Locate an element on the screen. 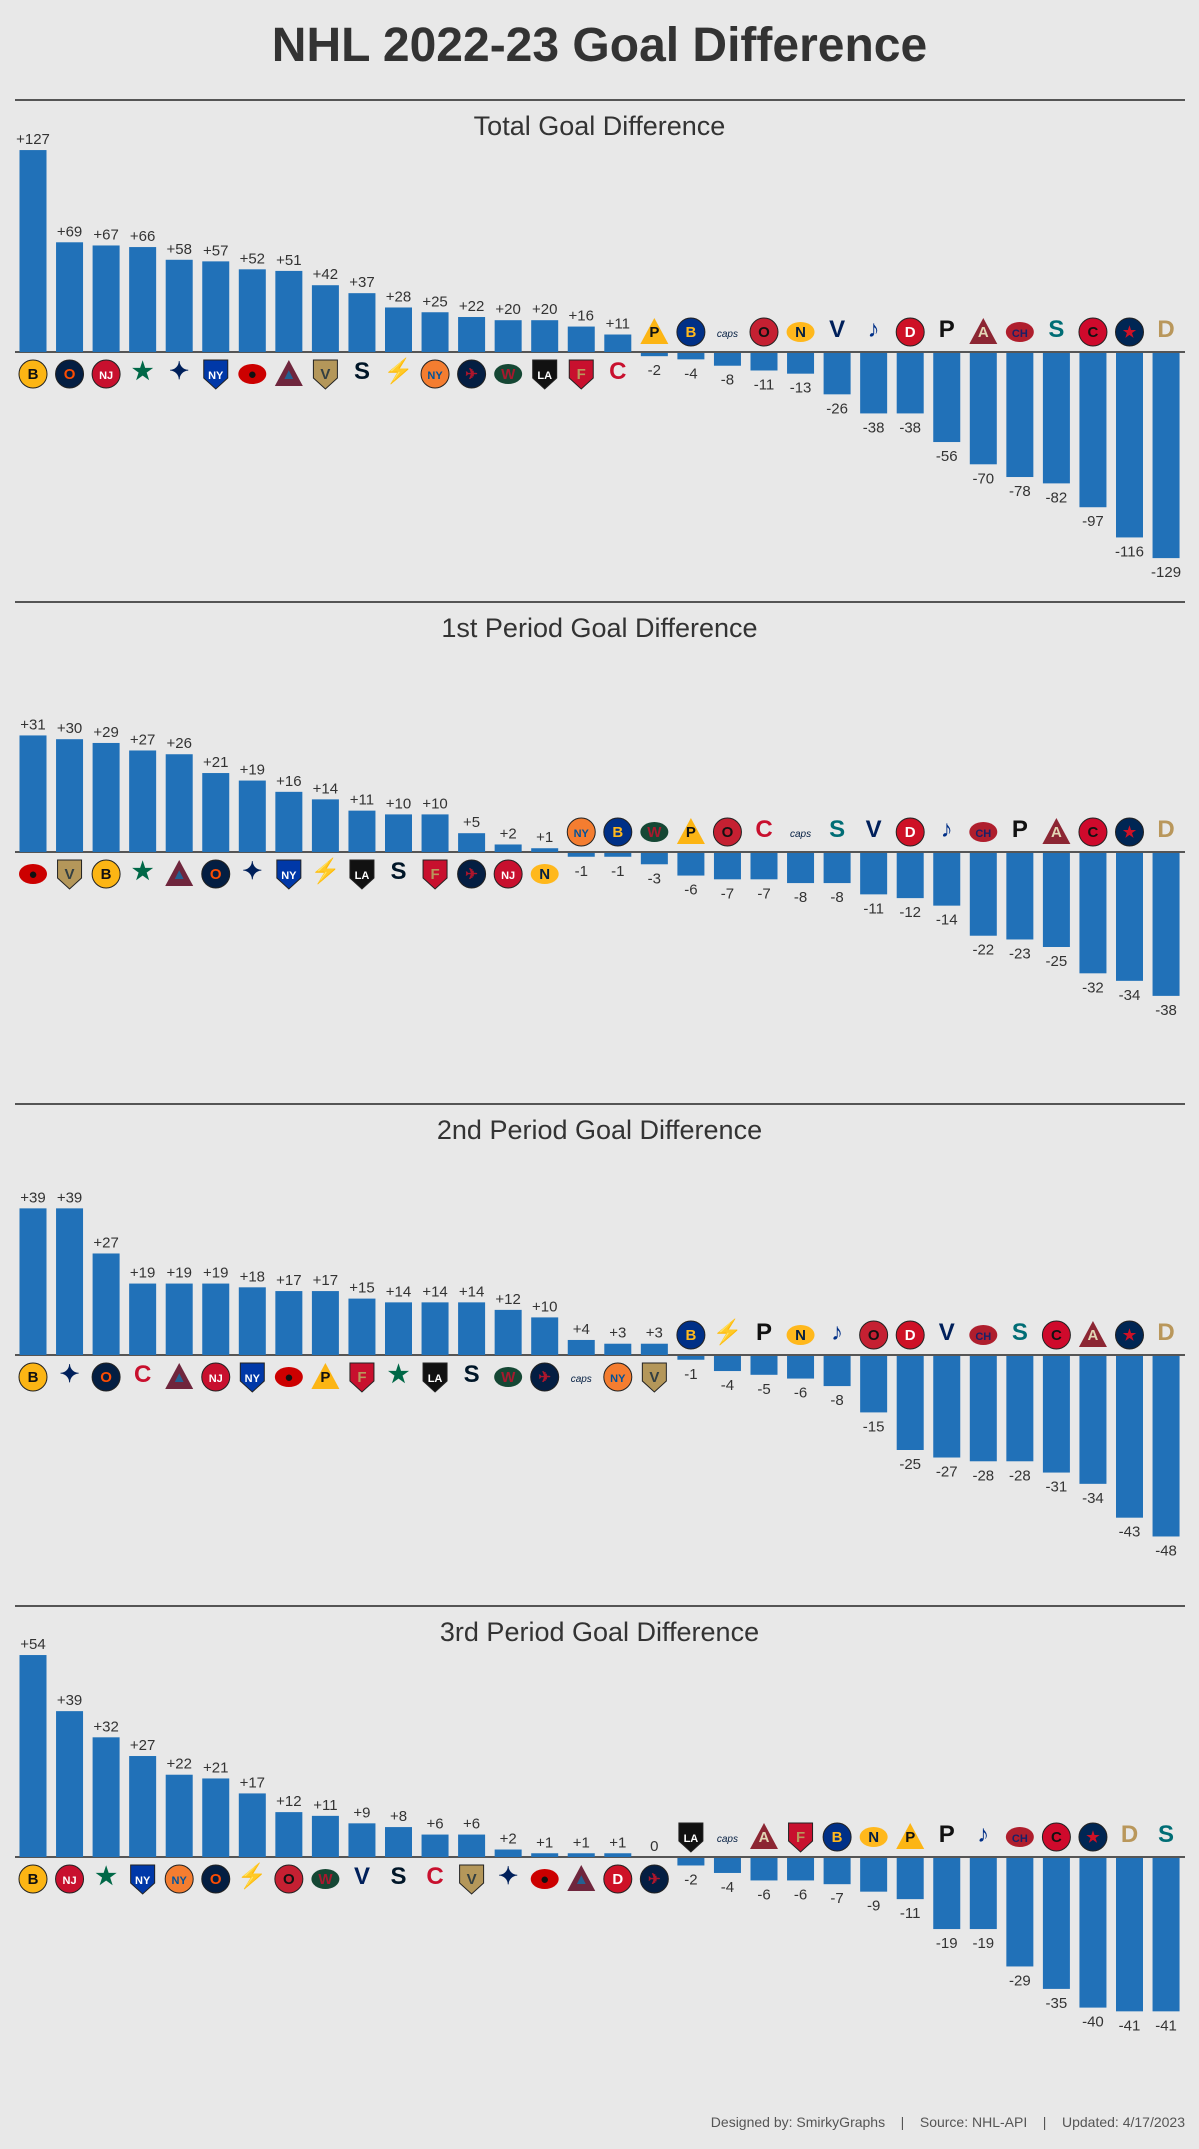 Image resolution: width=1199 pixels, height=2149 pixels. data-label: -38 is located at coordinates (910, 427).